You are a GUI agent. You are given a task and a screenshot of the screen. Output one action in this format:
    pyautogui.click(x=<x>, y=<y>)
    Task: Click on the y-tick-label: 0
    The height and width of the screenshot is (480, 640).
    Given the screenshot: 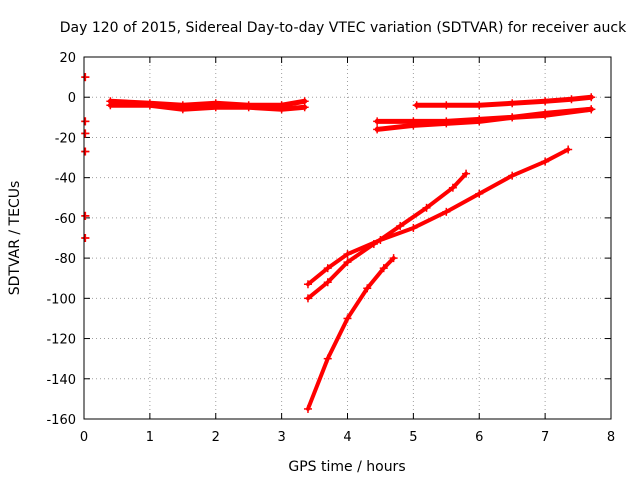 What is the action you would take?
    pyautogui.click(x=72, y=98)
    